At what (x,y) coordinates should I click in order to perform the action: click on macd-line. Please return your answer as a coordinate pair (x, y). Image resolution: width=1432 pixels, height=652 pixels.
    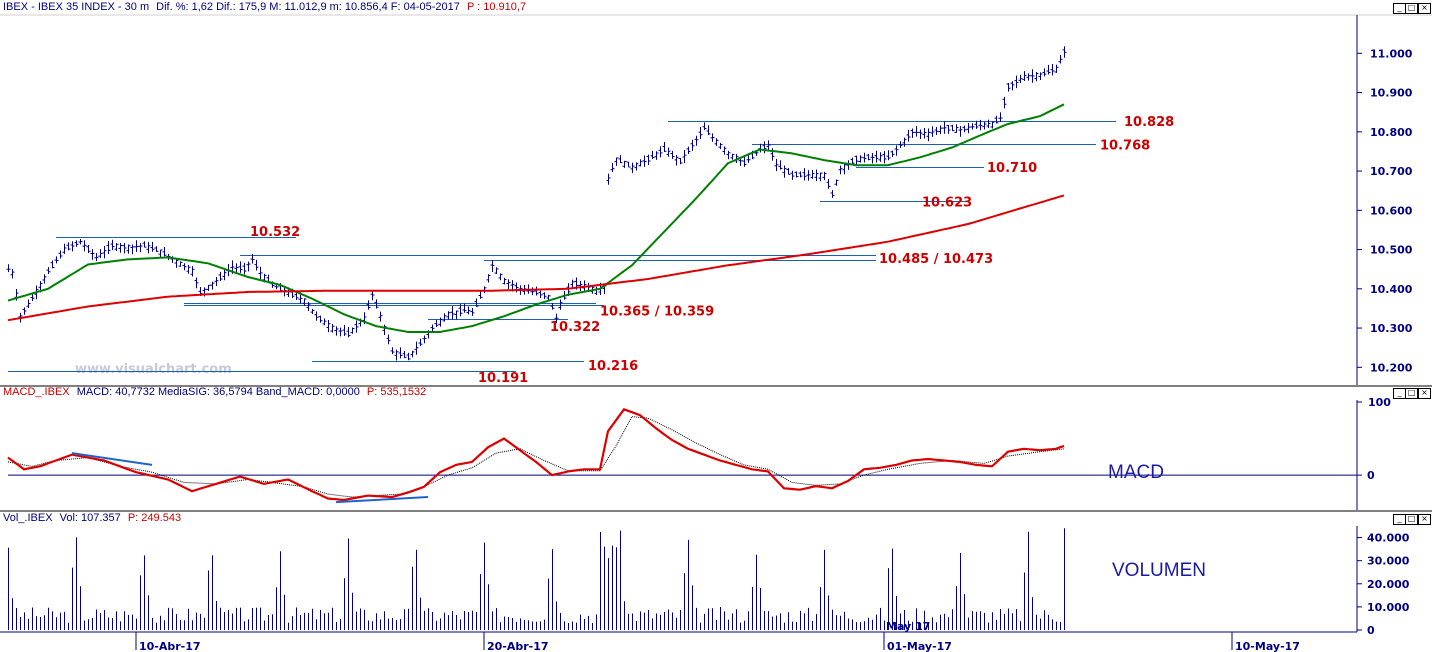
    Looking at the image, I should click on (536, 454).